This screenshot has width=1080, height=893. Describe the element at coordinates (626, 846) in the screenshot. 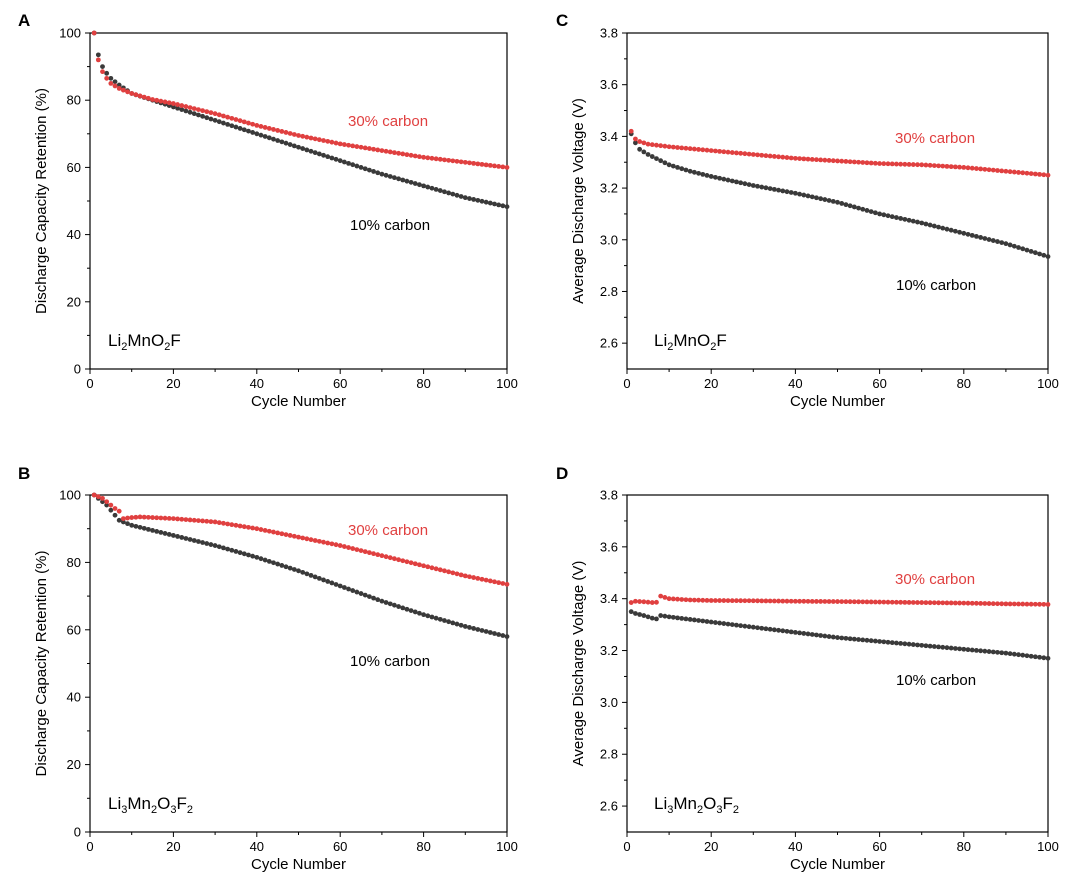

I see `x-tick-label: 0` at that location.